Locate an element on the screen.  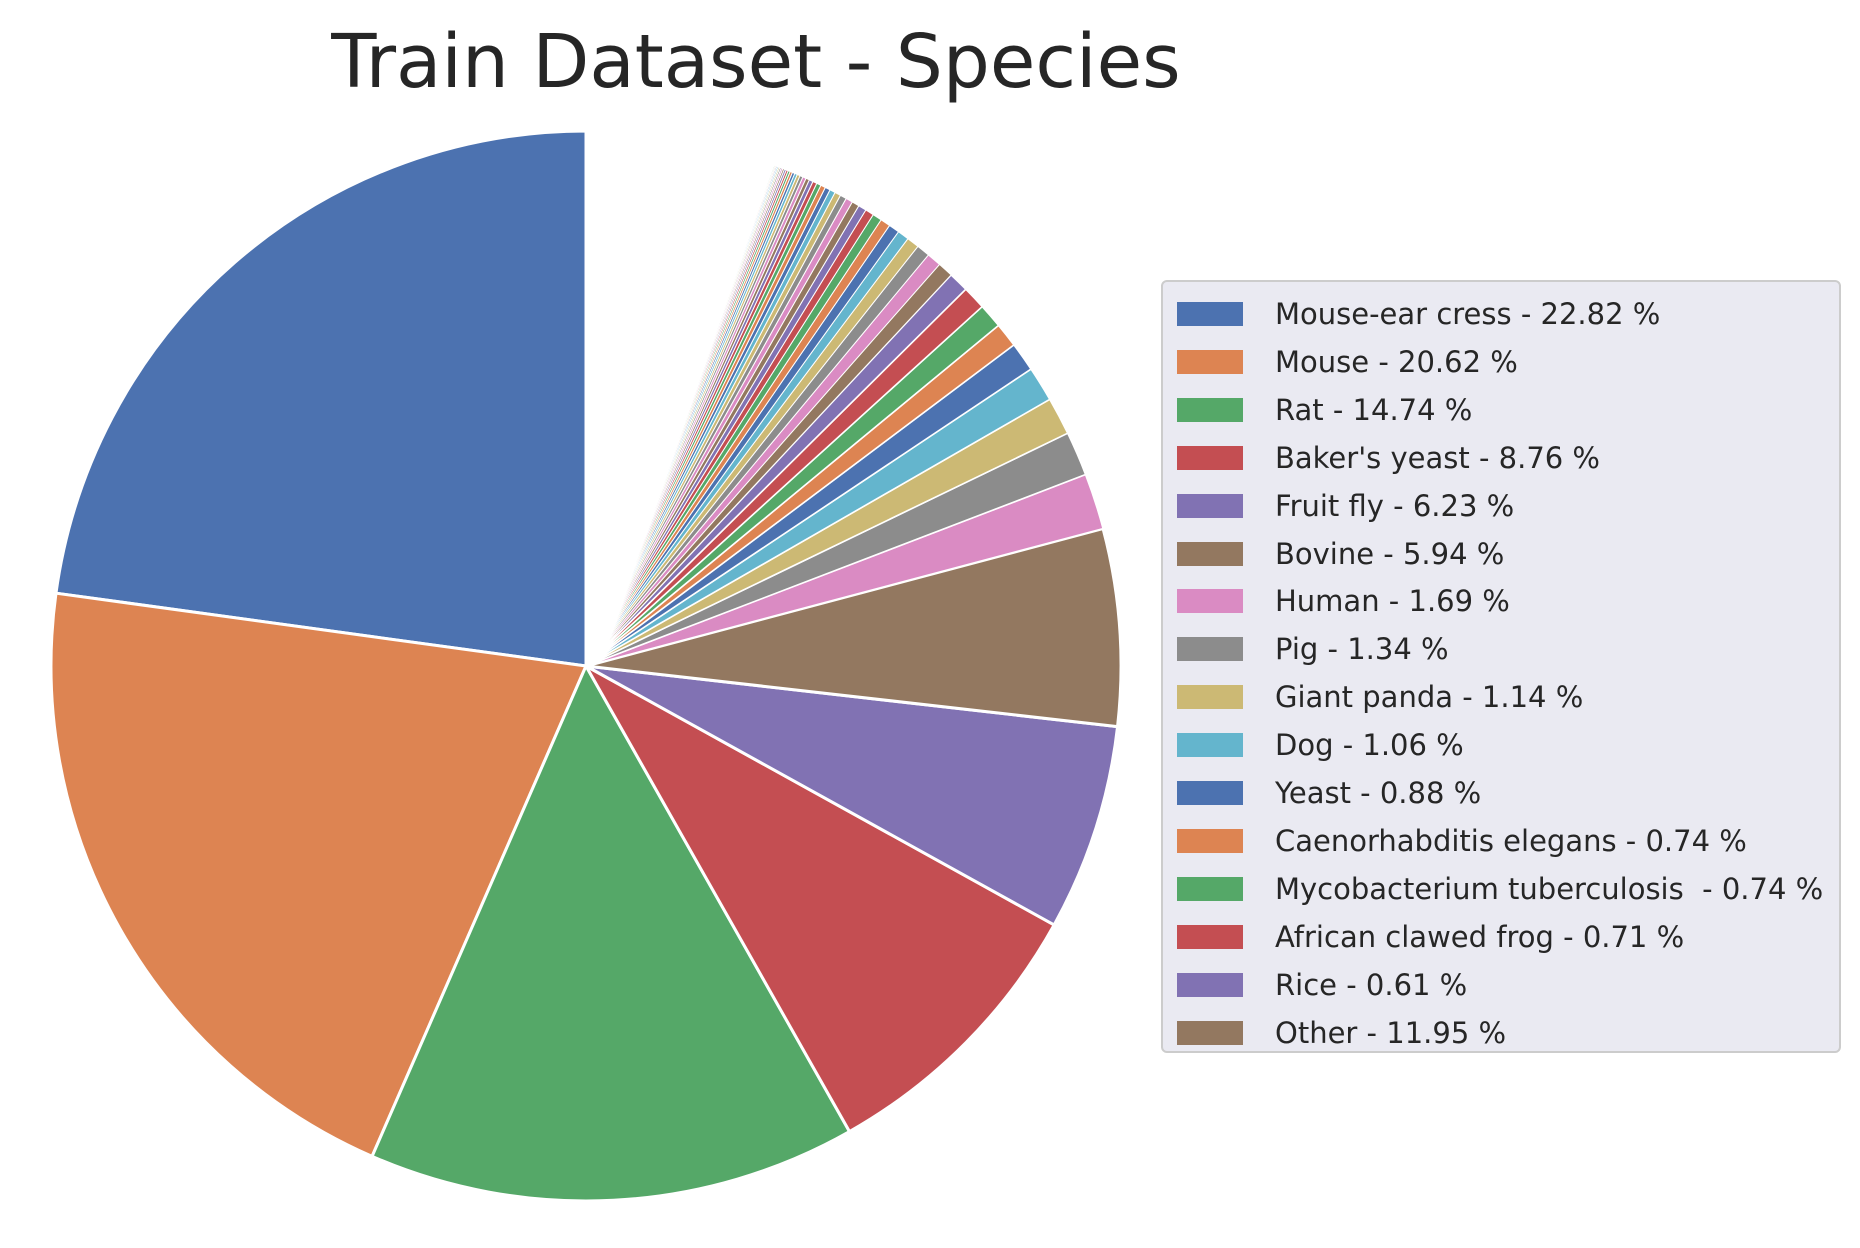
legend-label: Dog - 1.06 % is located at coordinates (1369, 745).